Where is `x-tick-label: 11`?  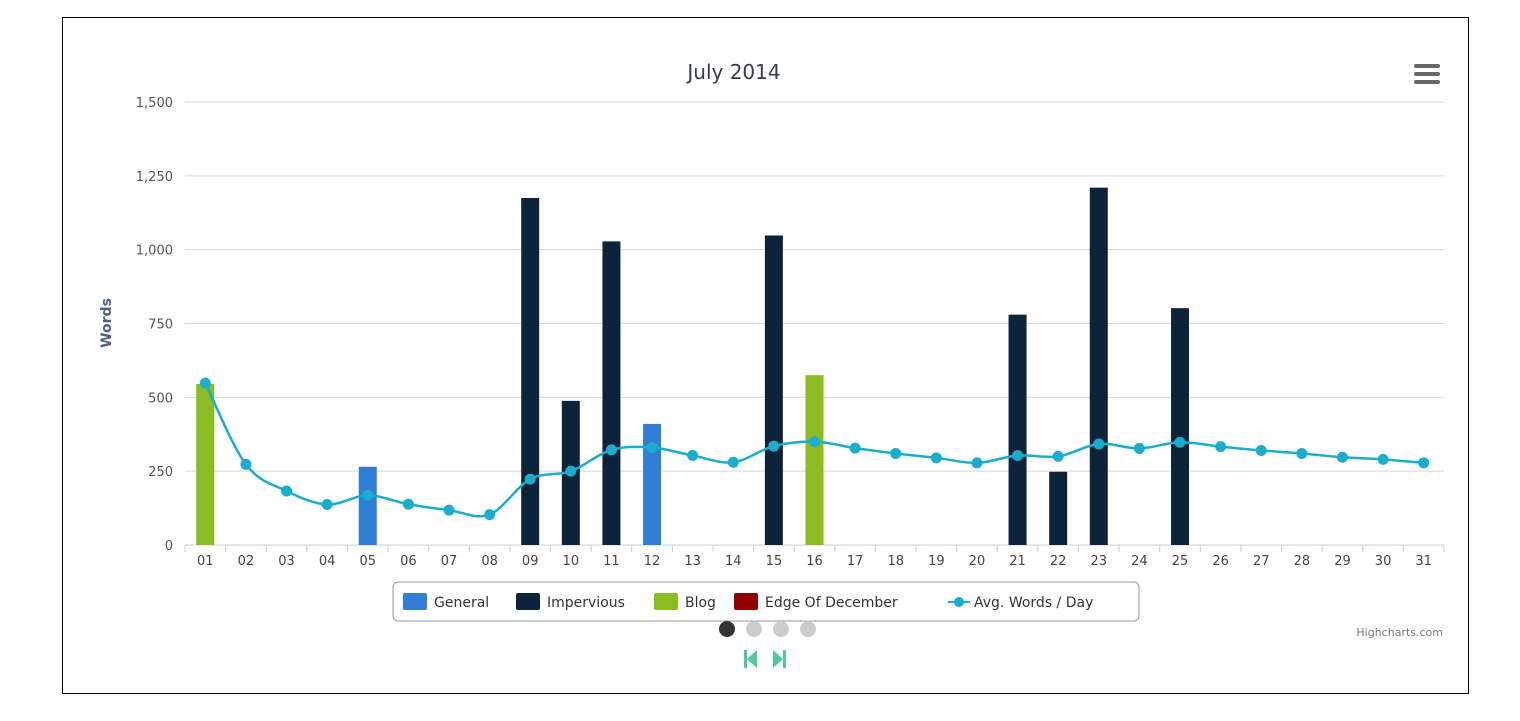
x-tick-label: 11 is located at coordinates (611, 561).